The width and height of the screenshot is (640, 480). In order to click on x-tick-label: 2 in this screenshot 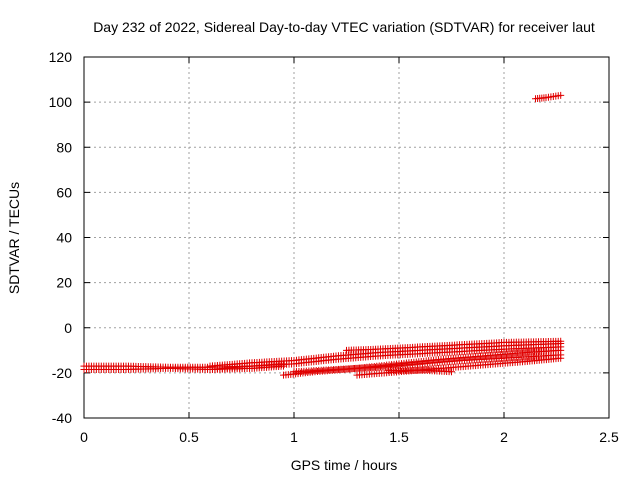, I will do `click(504, 437)`.